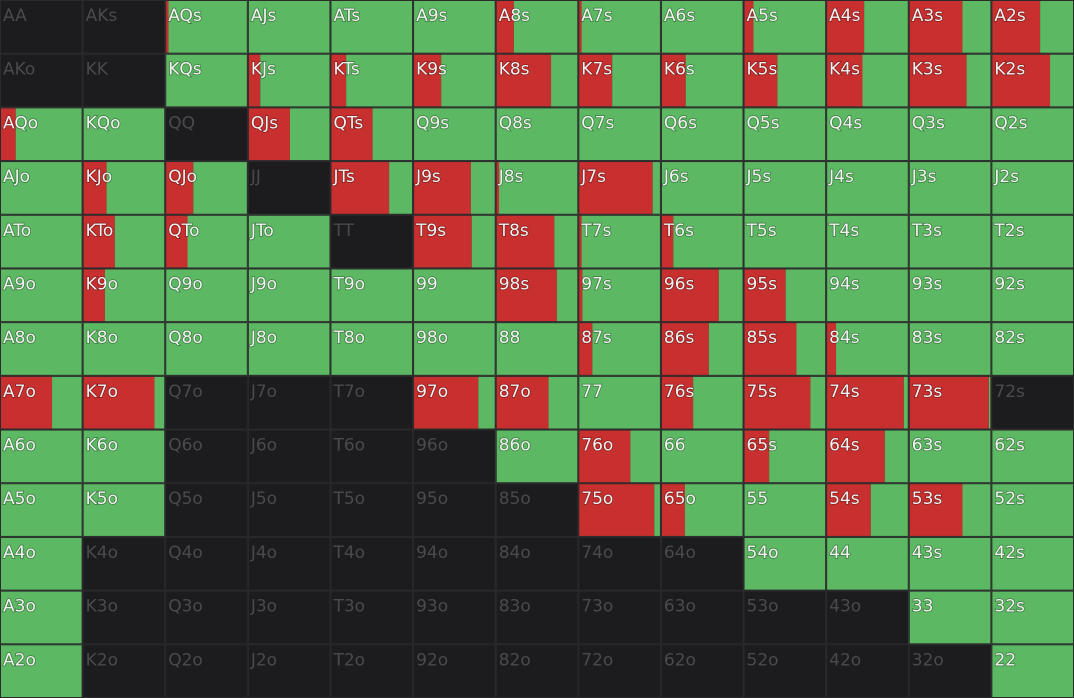 Image resolution: width=1074 pixels, height=698 pixels. What do you see at coordinates (206, 563) in the screenshot?
I see `hand-cell: Q4o` at bounding box center [206, 563].